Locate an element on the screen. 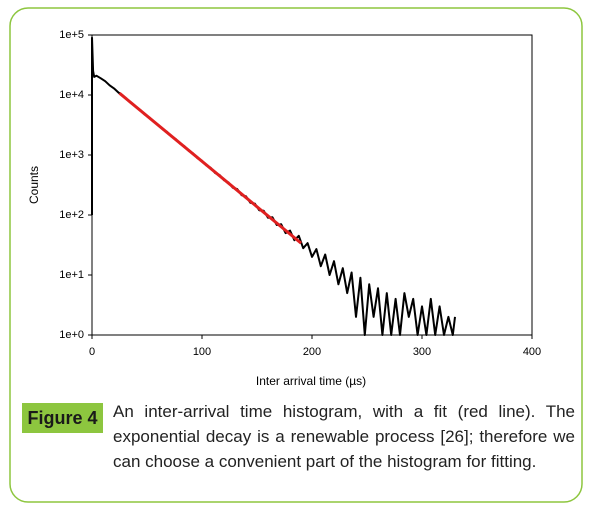 Image resolution: width=592 pixels, height=510 pixels. y-tick-label: 1e+1 is located at coordinates (71, 275).